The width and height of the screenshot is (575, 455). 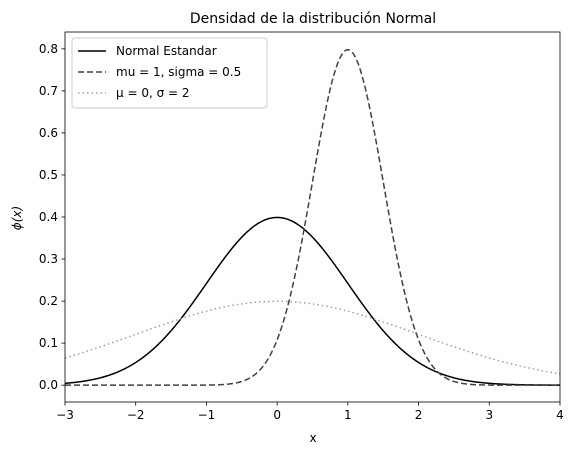 I want to click on x-tick-label: 3, so click(x=489, y=415).